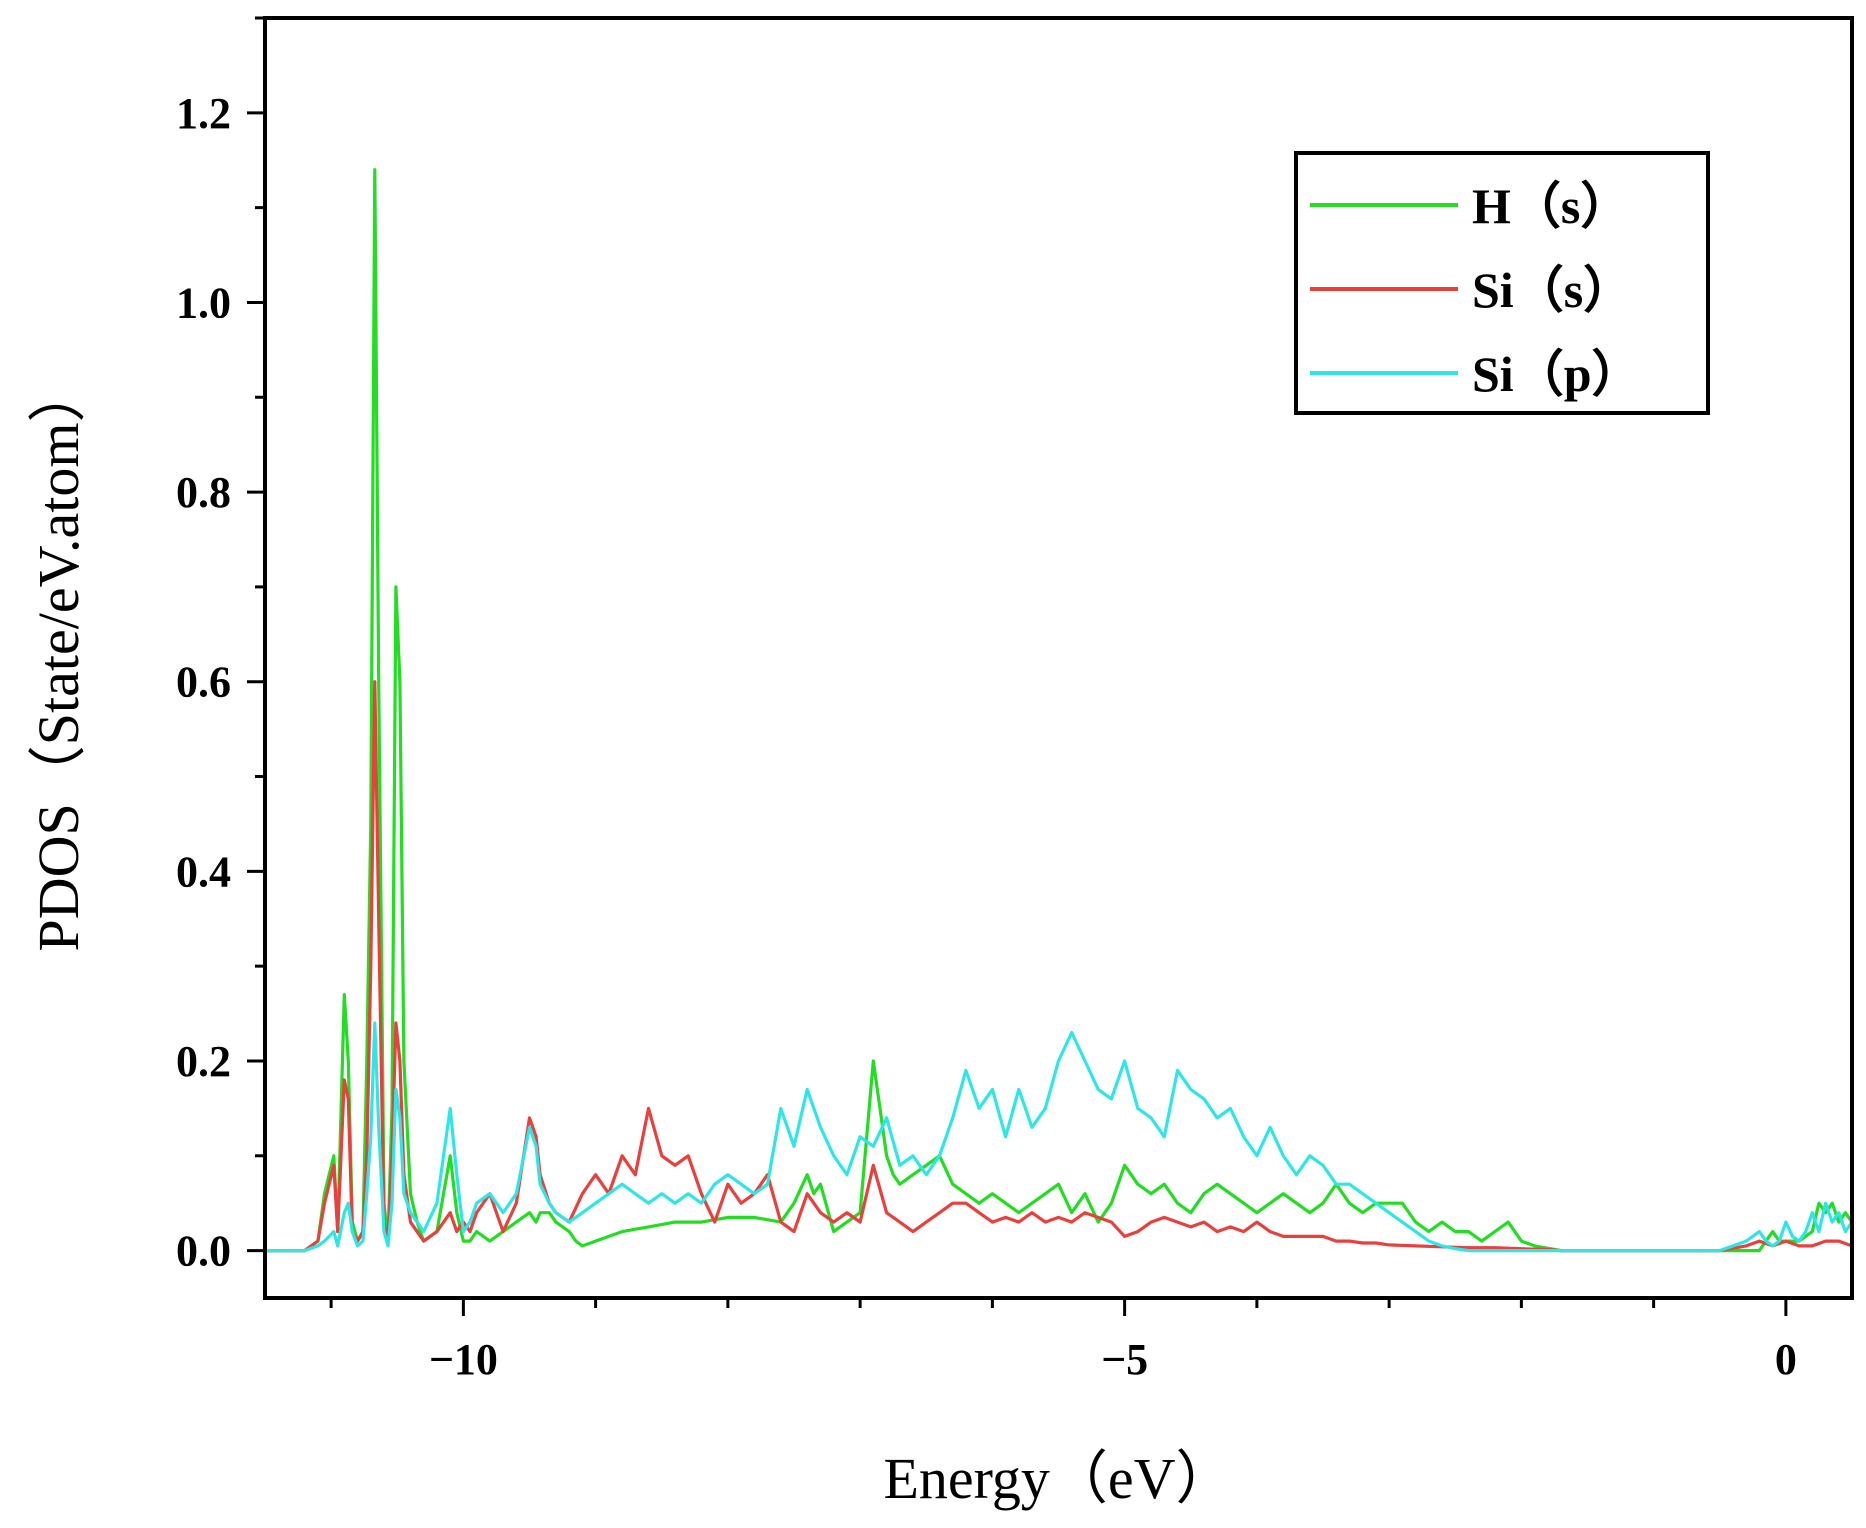  What do you see at coordinates (1786, 1359) in the screenshot?
I see `x-tick-label: 0` at bounding box center [1786, 1359].